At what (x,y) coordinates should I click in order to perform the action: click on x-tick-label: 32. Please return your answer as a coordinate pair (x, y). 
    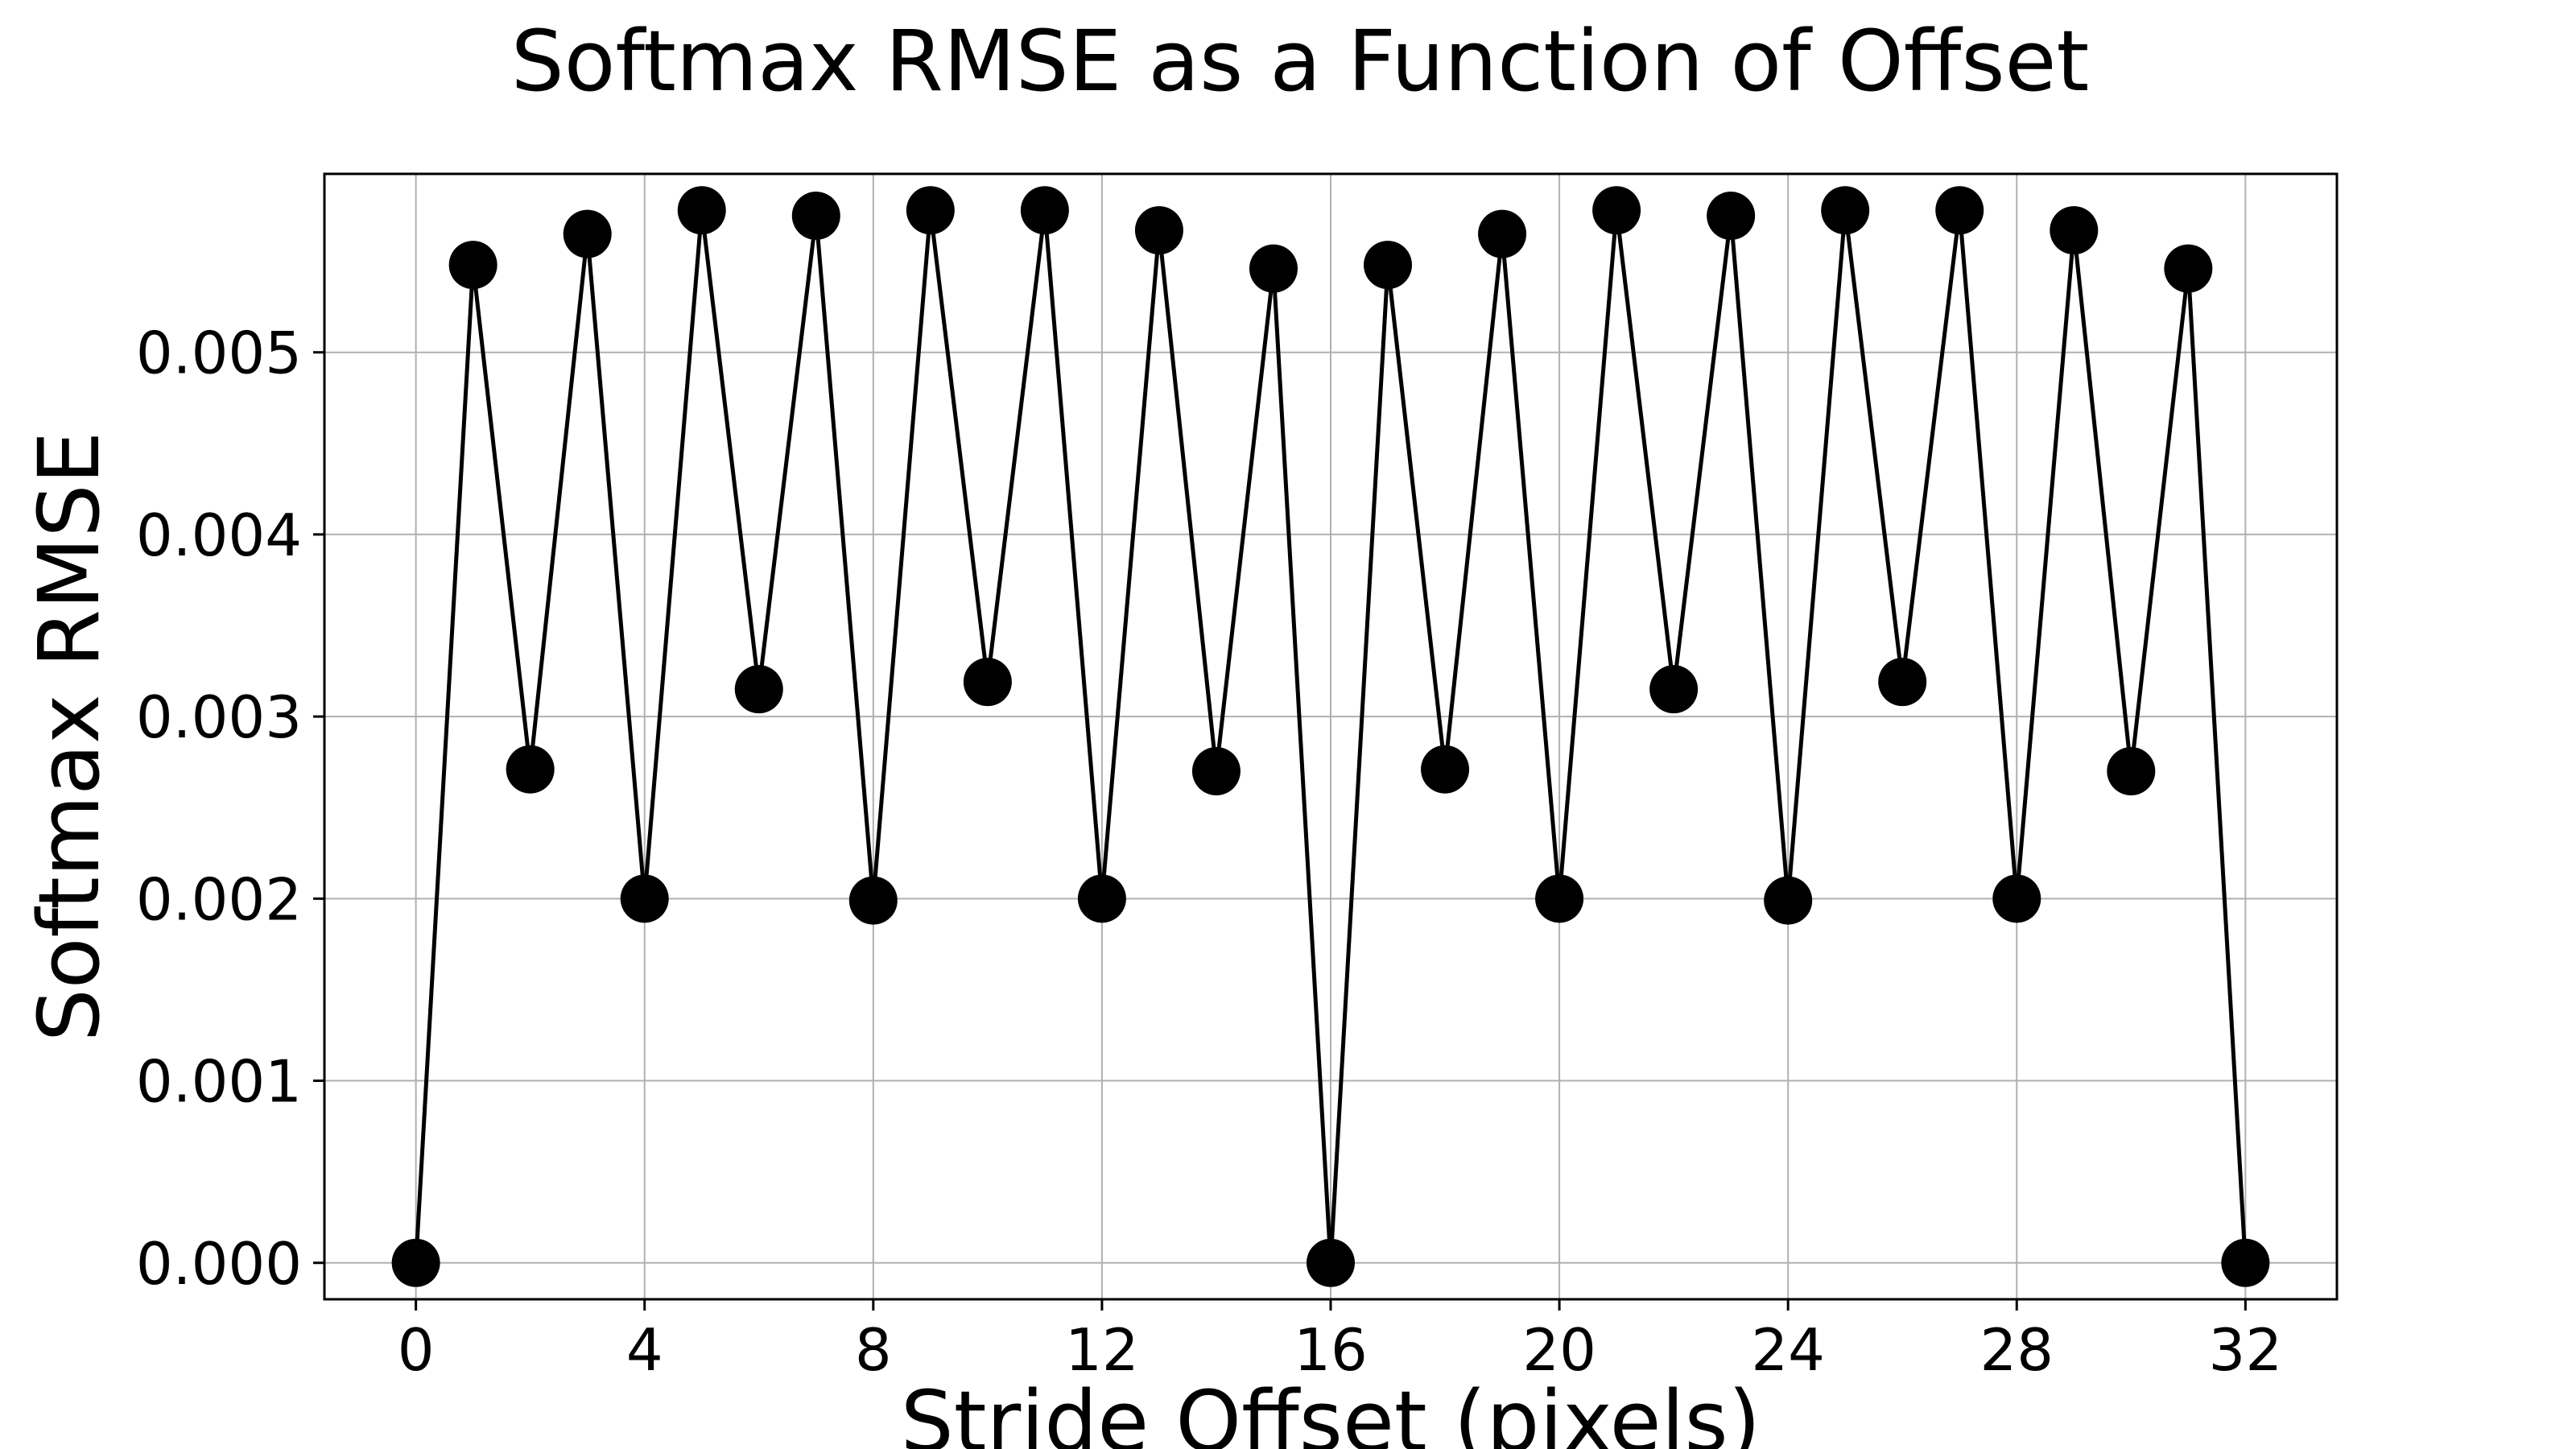
    Looking at the image, I should click on (2246, 1350).